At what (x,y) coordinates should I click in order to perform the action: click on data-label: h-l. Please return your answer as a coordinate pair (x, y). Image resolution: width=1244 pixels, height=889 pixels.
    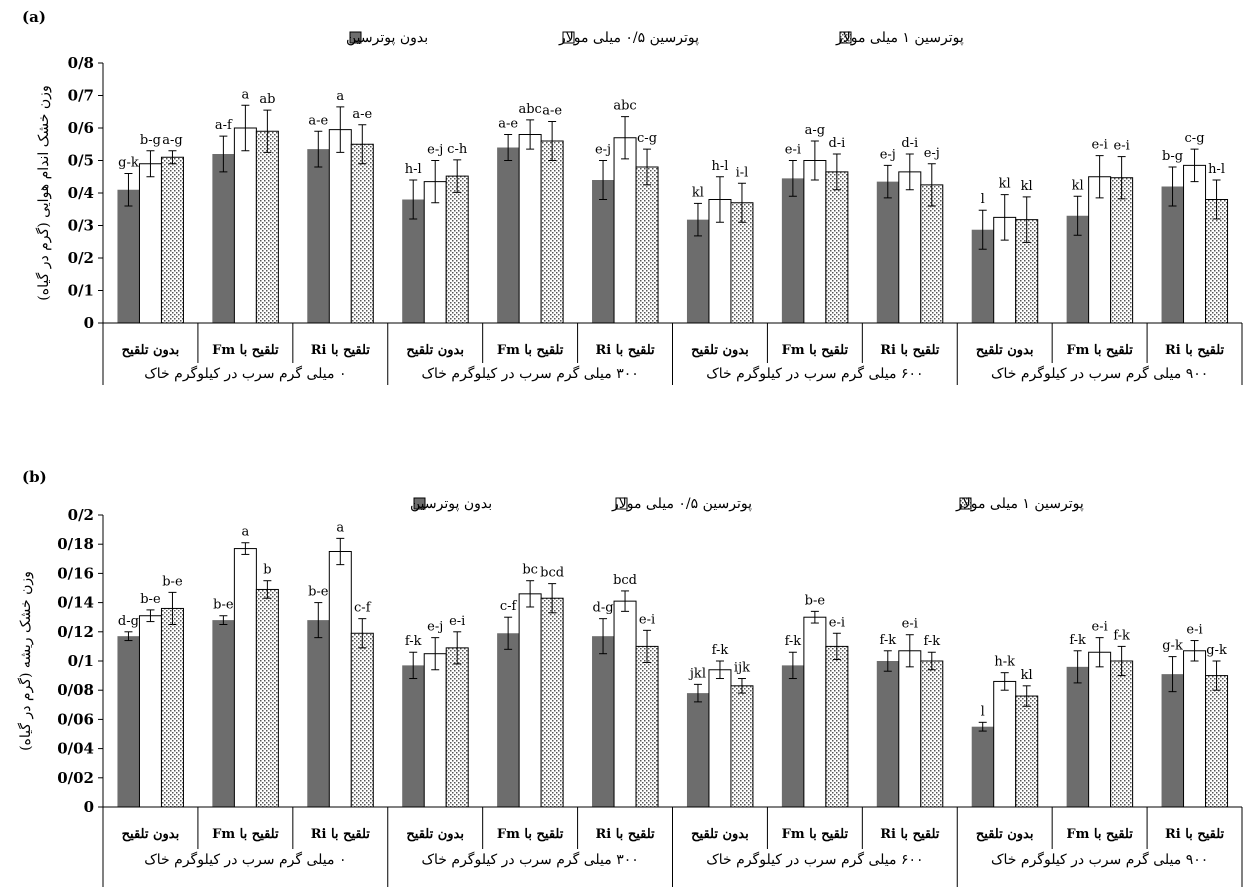
    Looking at the image, I should click on (1216, 169).